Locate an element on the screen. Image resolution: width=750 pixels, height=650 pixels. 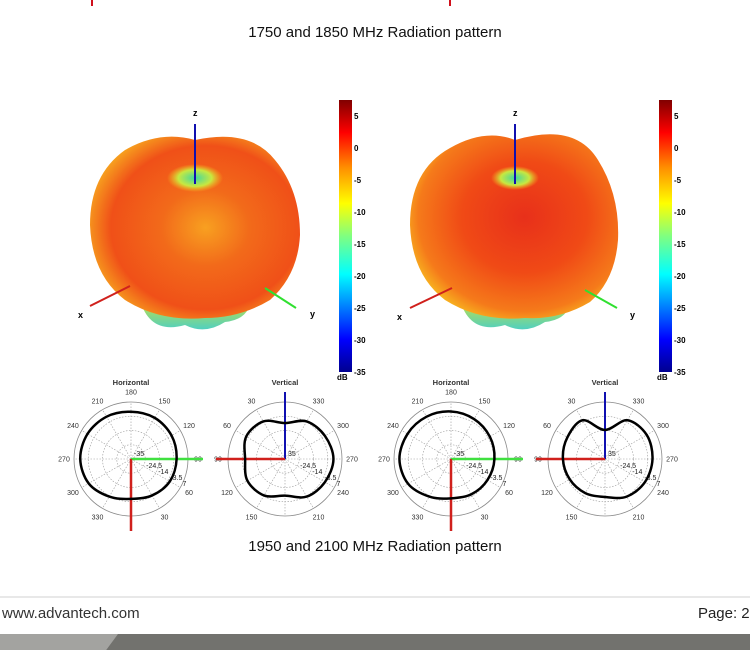
3d-pattern-right: z x y is located at coordinates (516, 219).